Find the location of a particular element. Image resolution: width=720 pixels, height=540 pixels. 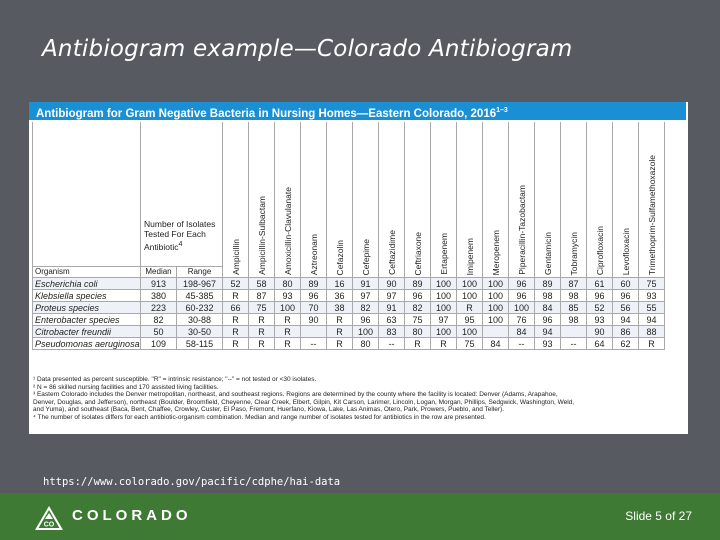

organism-name: Escherichia coli is located at coordinates (86, 283).